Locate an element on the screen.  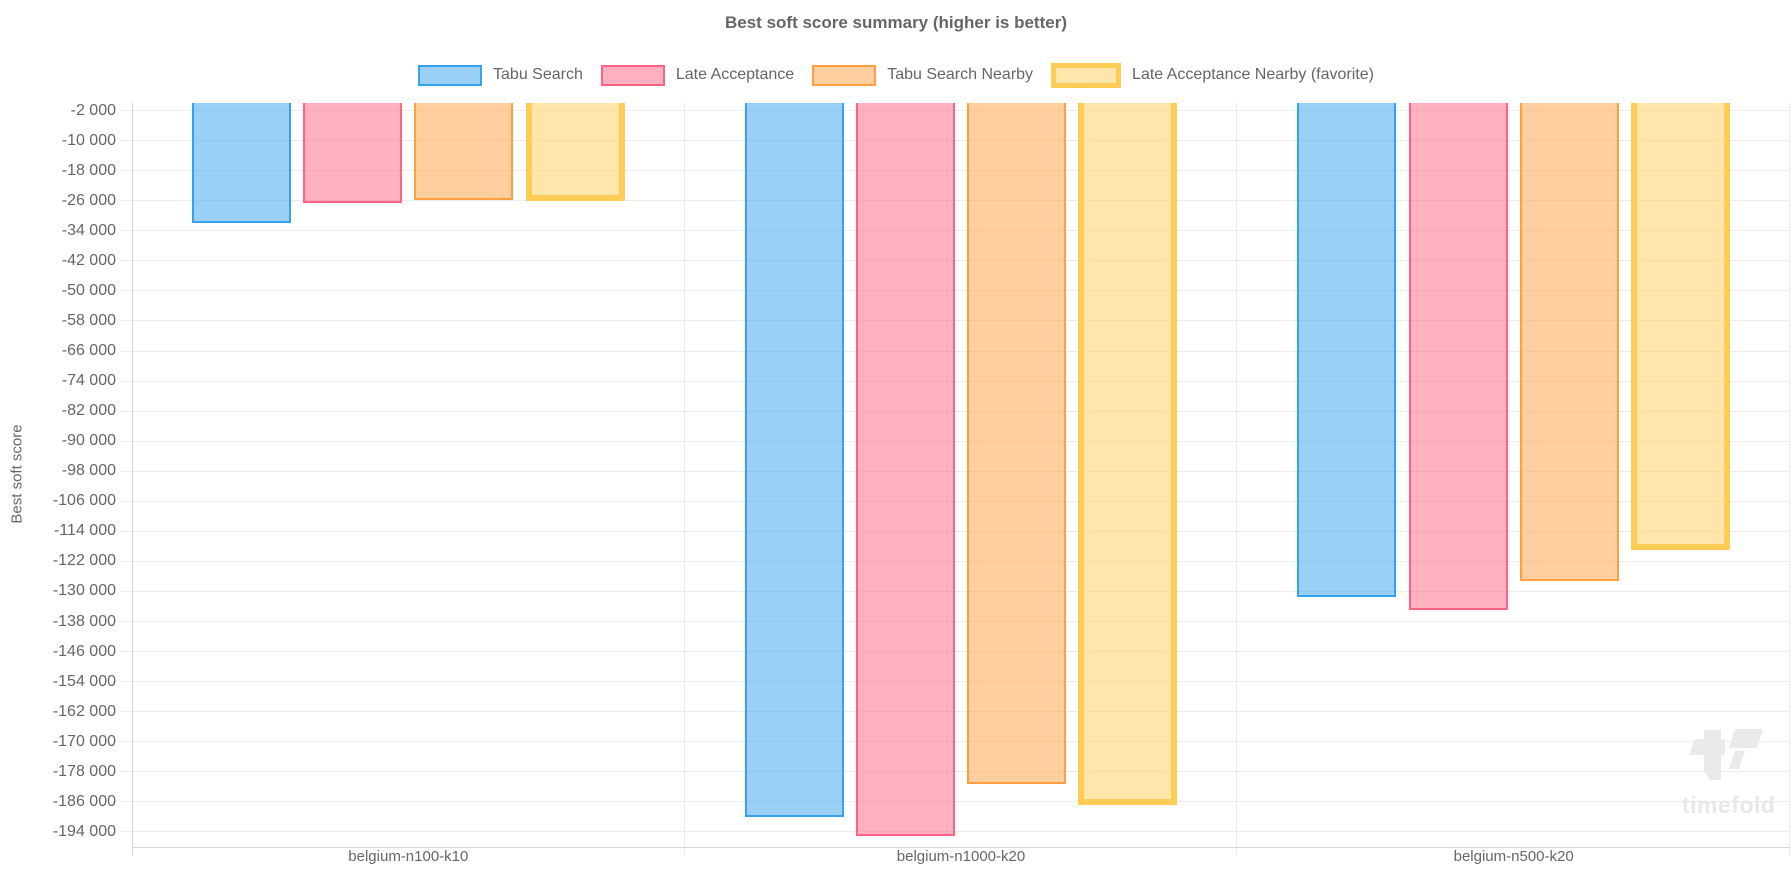
legend-label: Tabu Search Nearby is located at coordinates (960, 74).